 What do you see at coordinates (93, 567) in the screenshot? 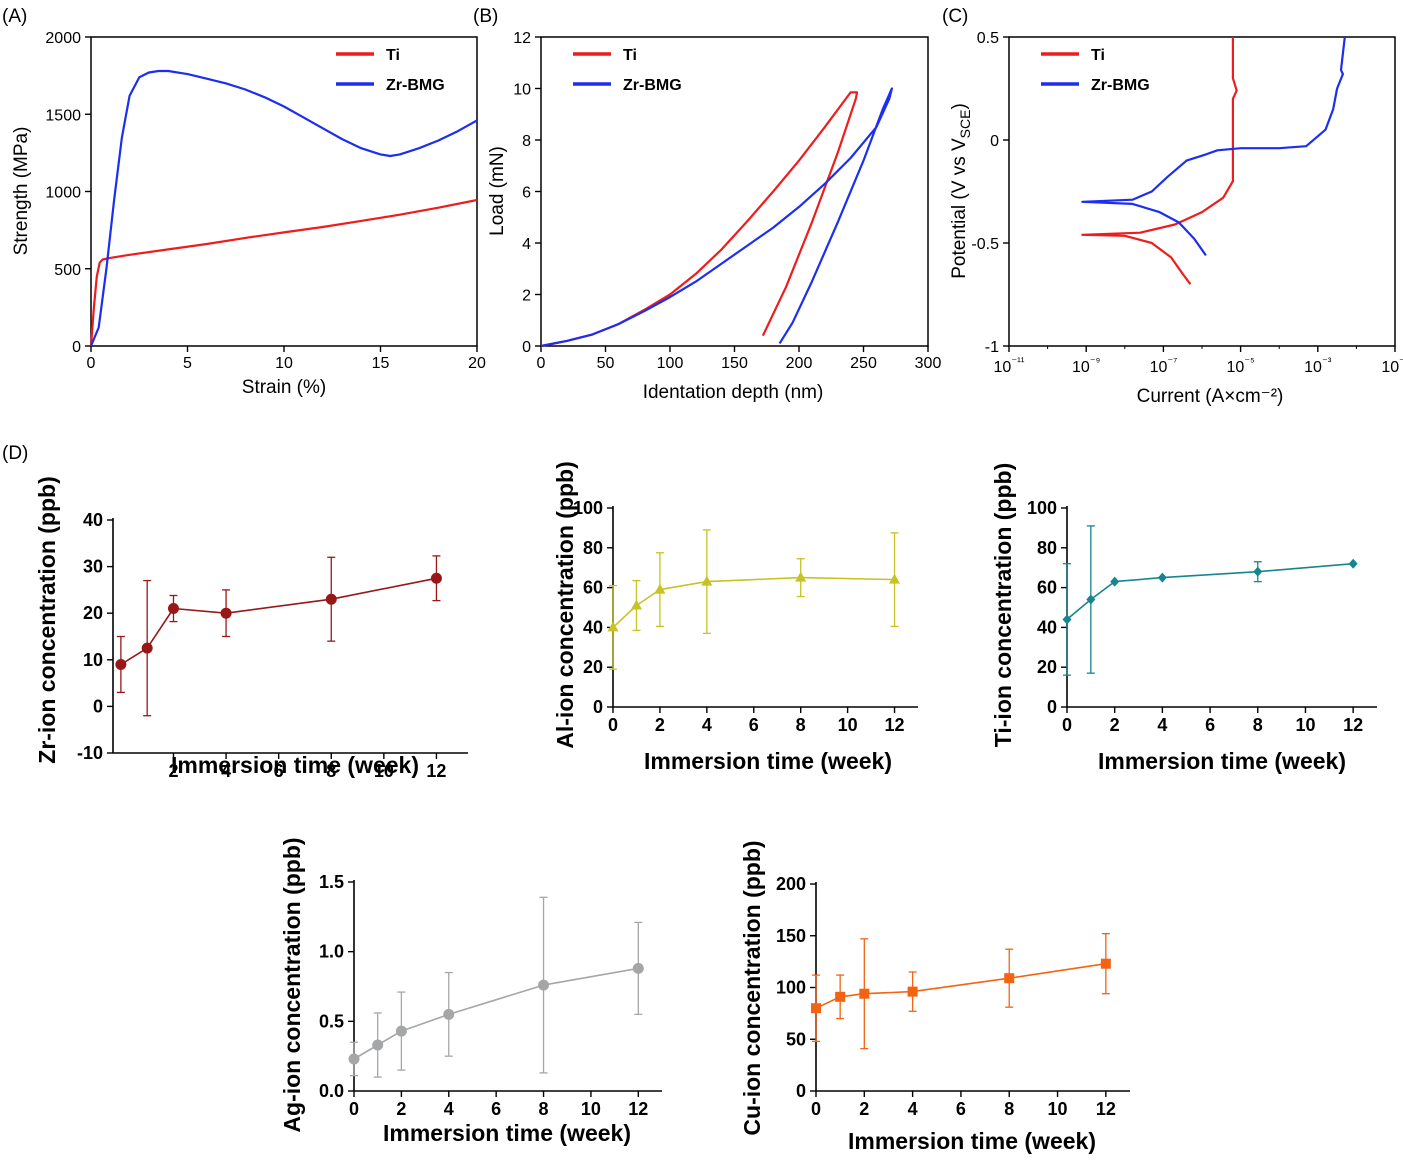
I see `y-tick-label: 30` at bounding box center [93, 567].